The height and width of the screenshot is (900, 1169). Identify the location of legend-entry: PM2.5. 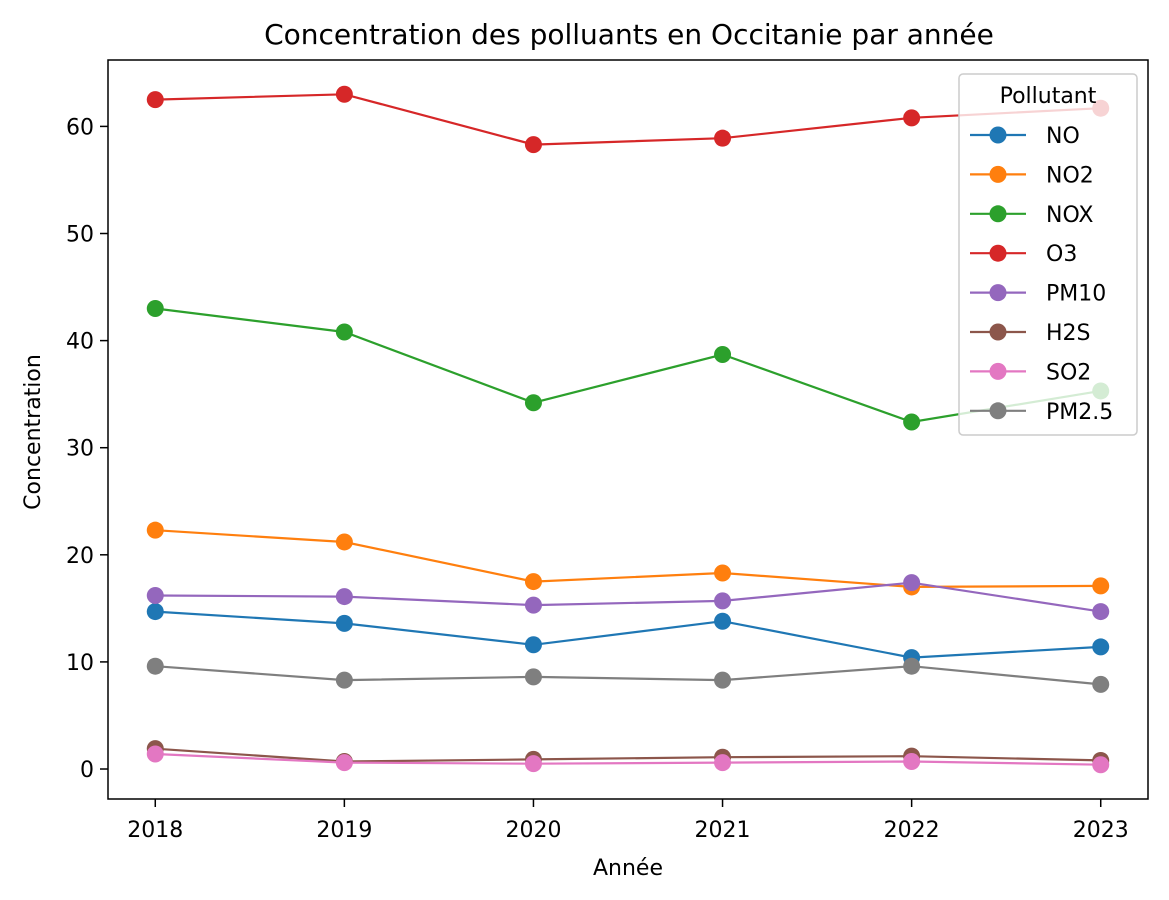
(1041, 412).